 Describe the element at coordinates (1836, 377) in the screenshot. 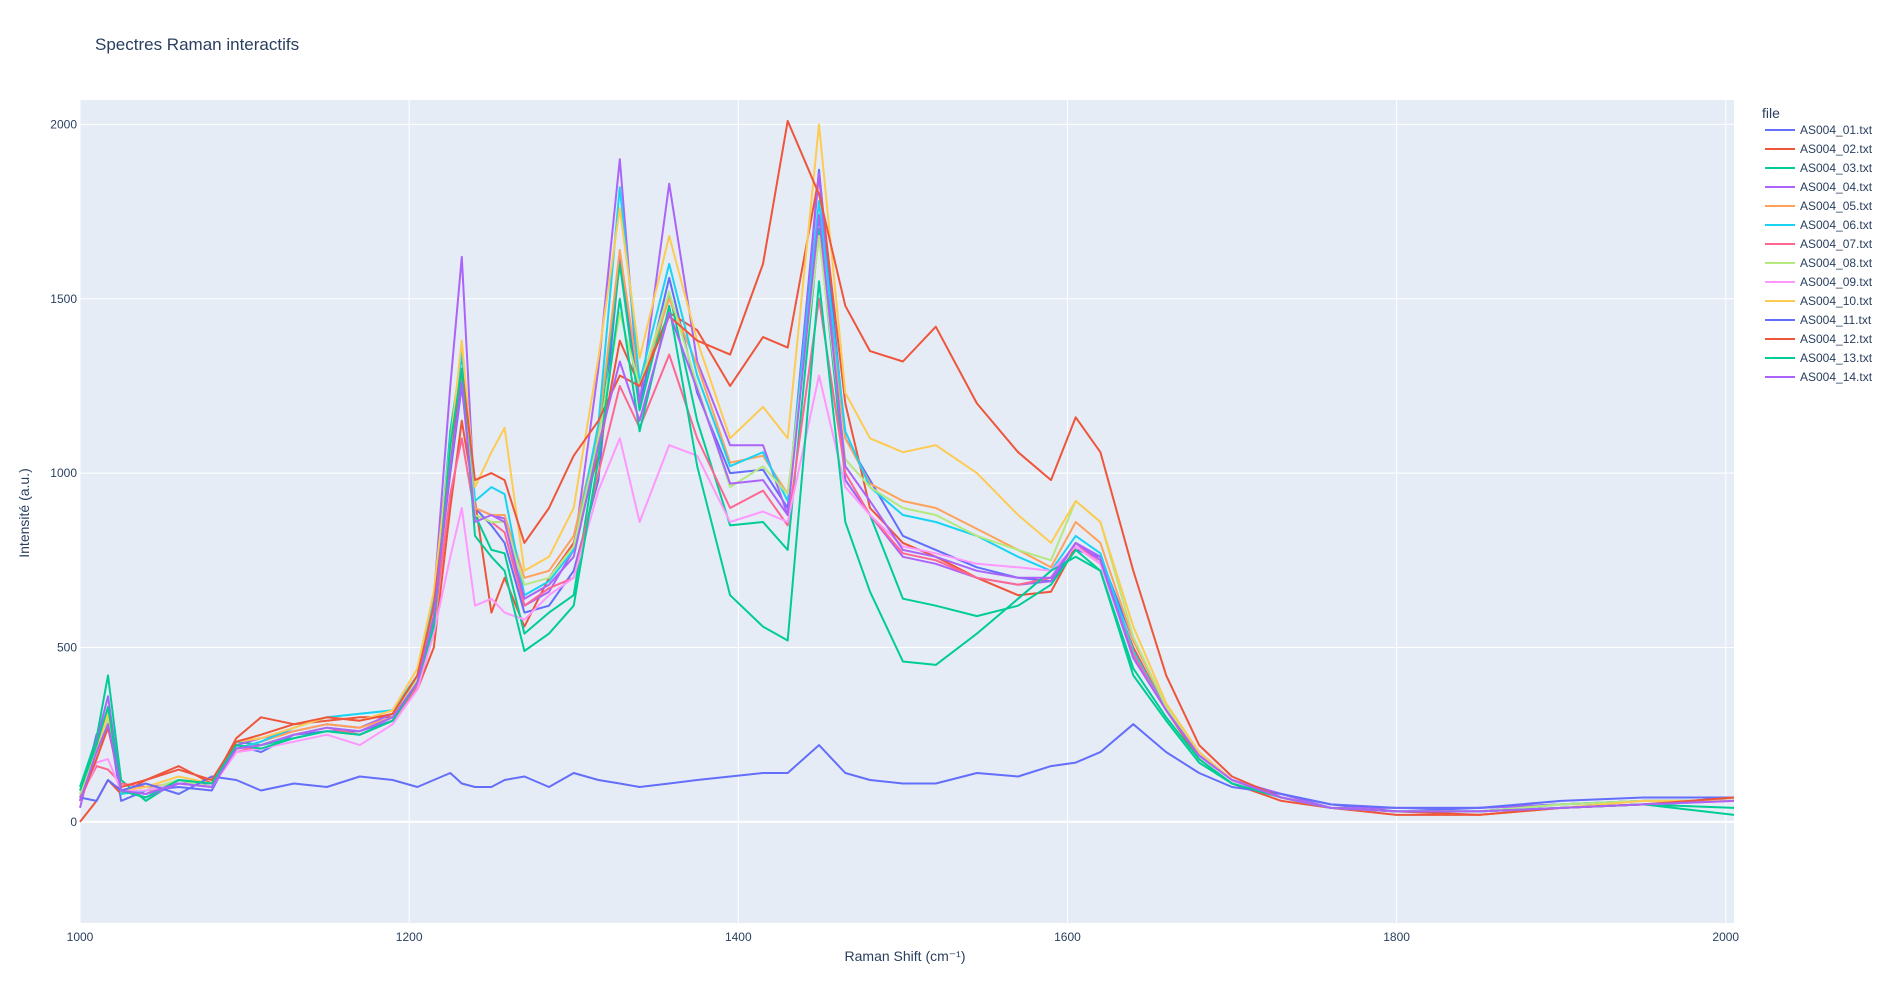

I see `legend-label: AS004_14.txt` at that location.